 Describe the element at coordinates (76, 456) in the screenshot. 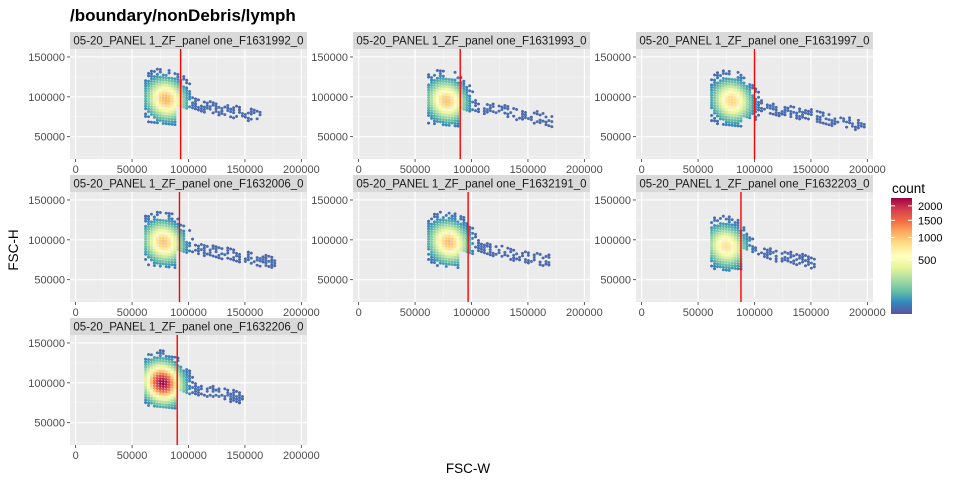

I see `x-tick-label: 0` at that location.